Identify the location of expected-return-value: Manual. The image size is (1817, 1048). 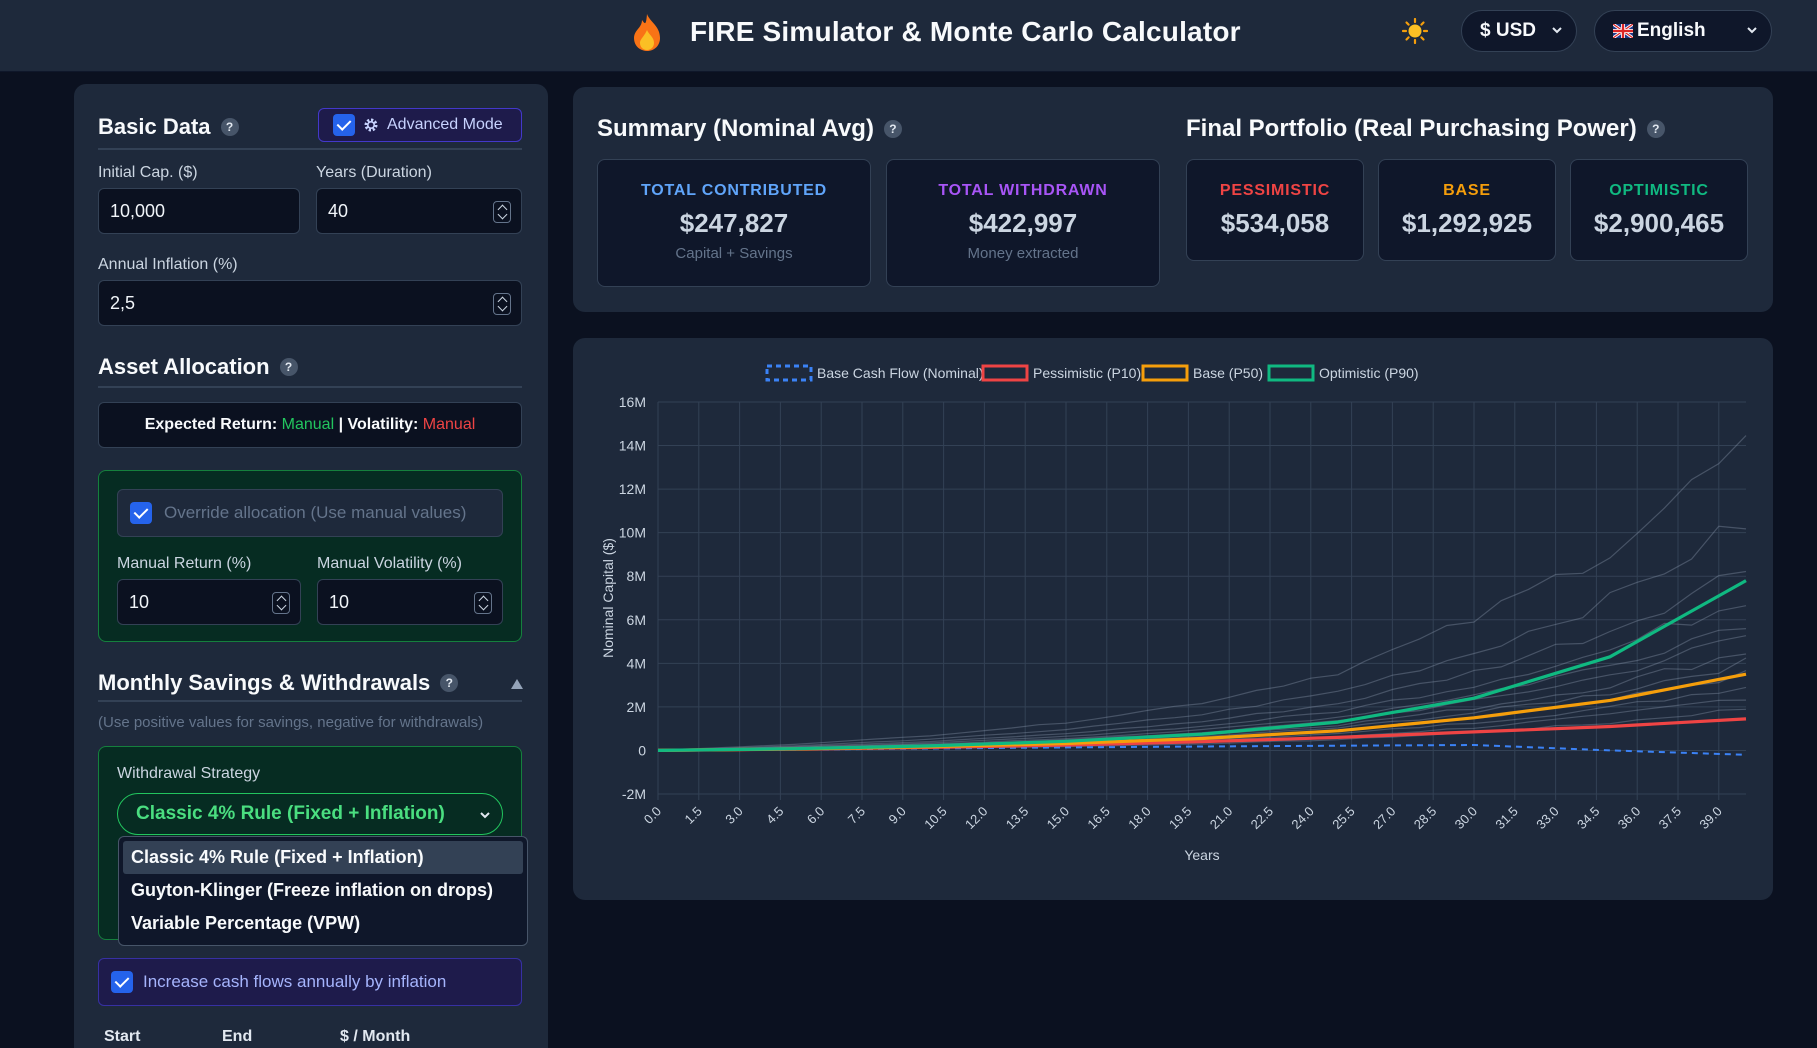
(308, 424).